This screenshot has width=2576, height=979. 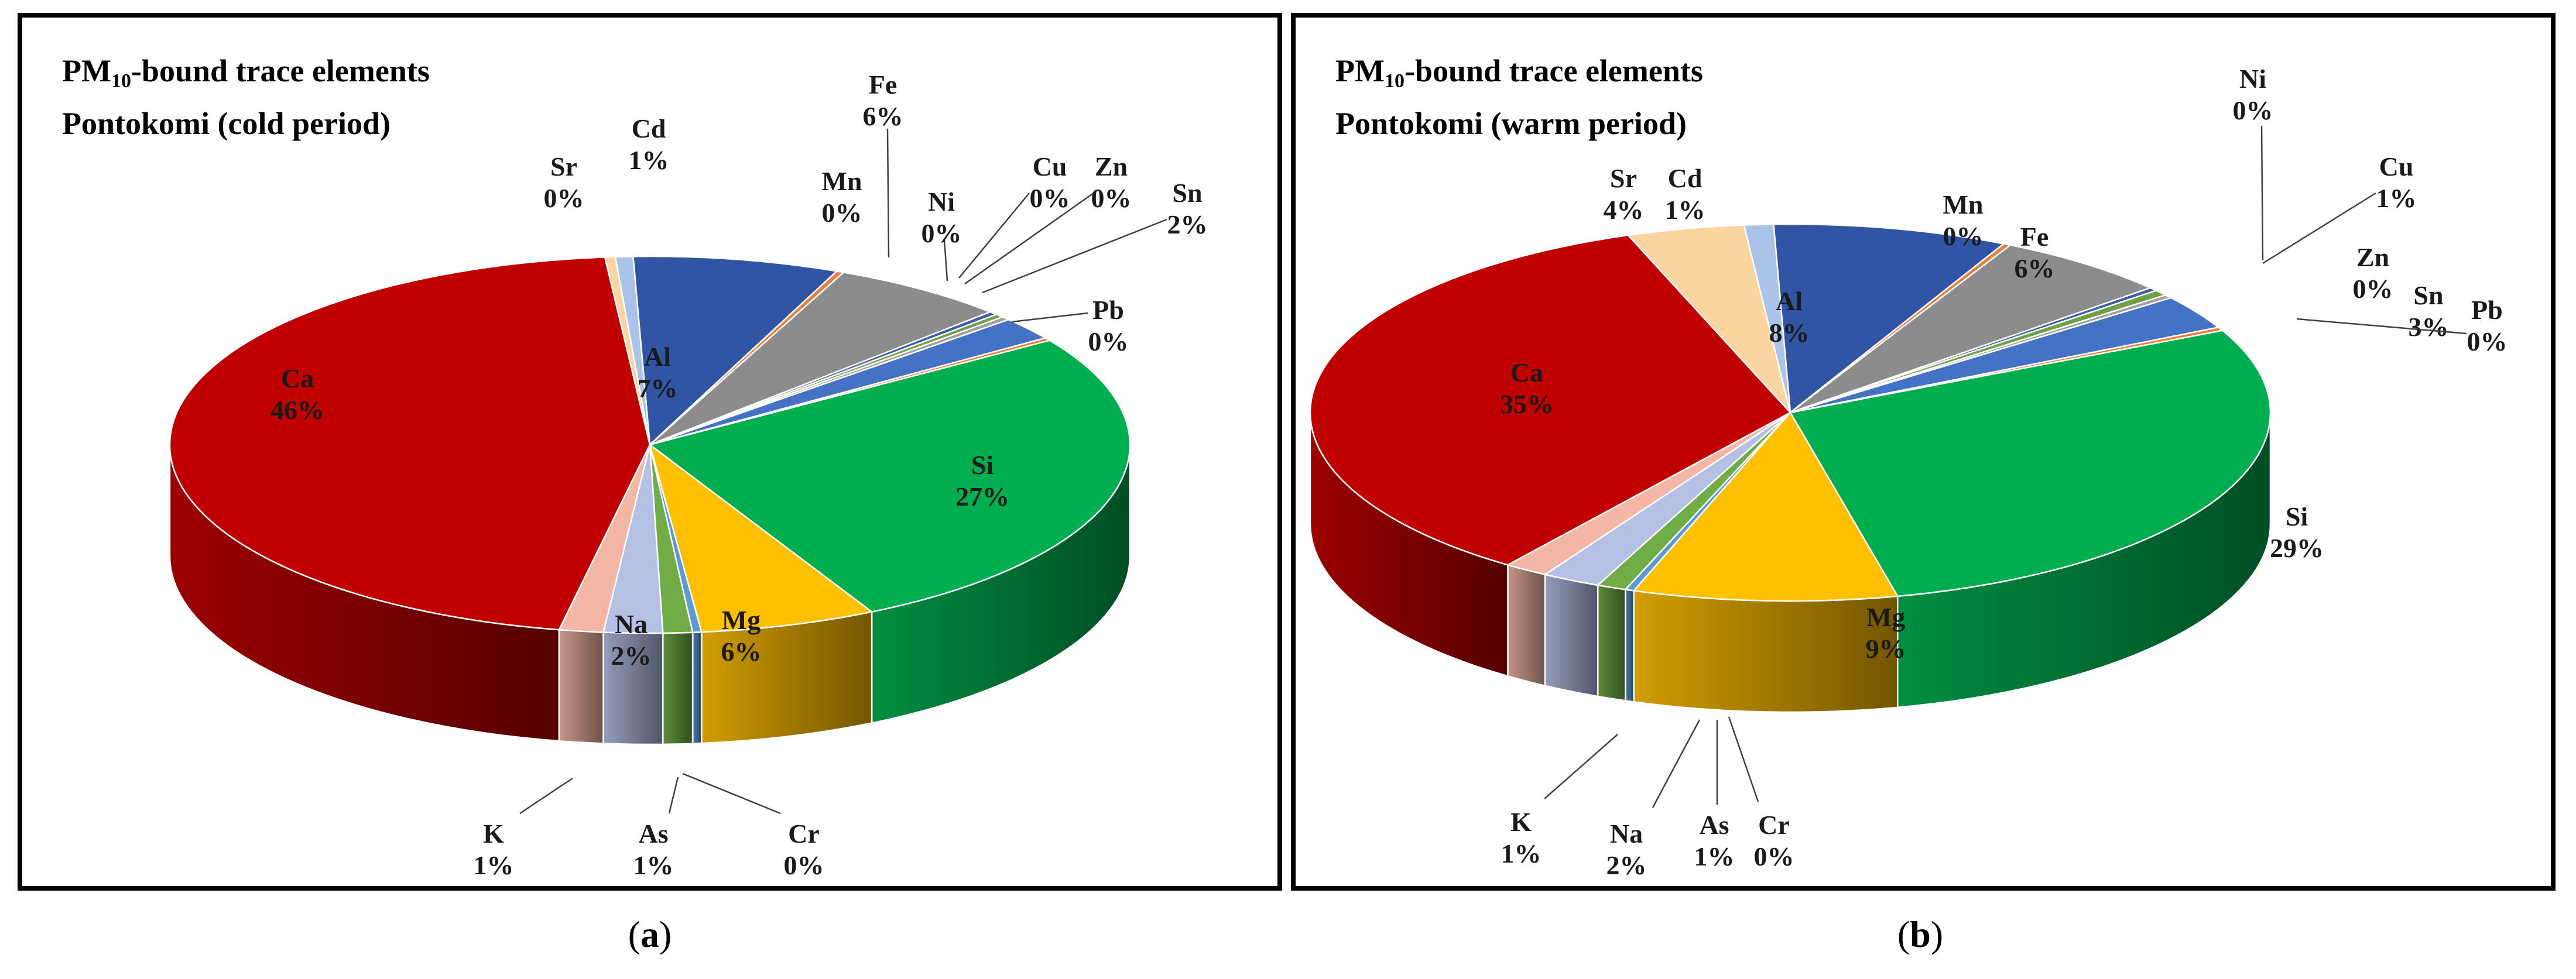 I want to click on slice-name-sn: Sn, so click(x=2428, y=295).